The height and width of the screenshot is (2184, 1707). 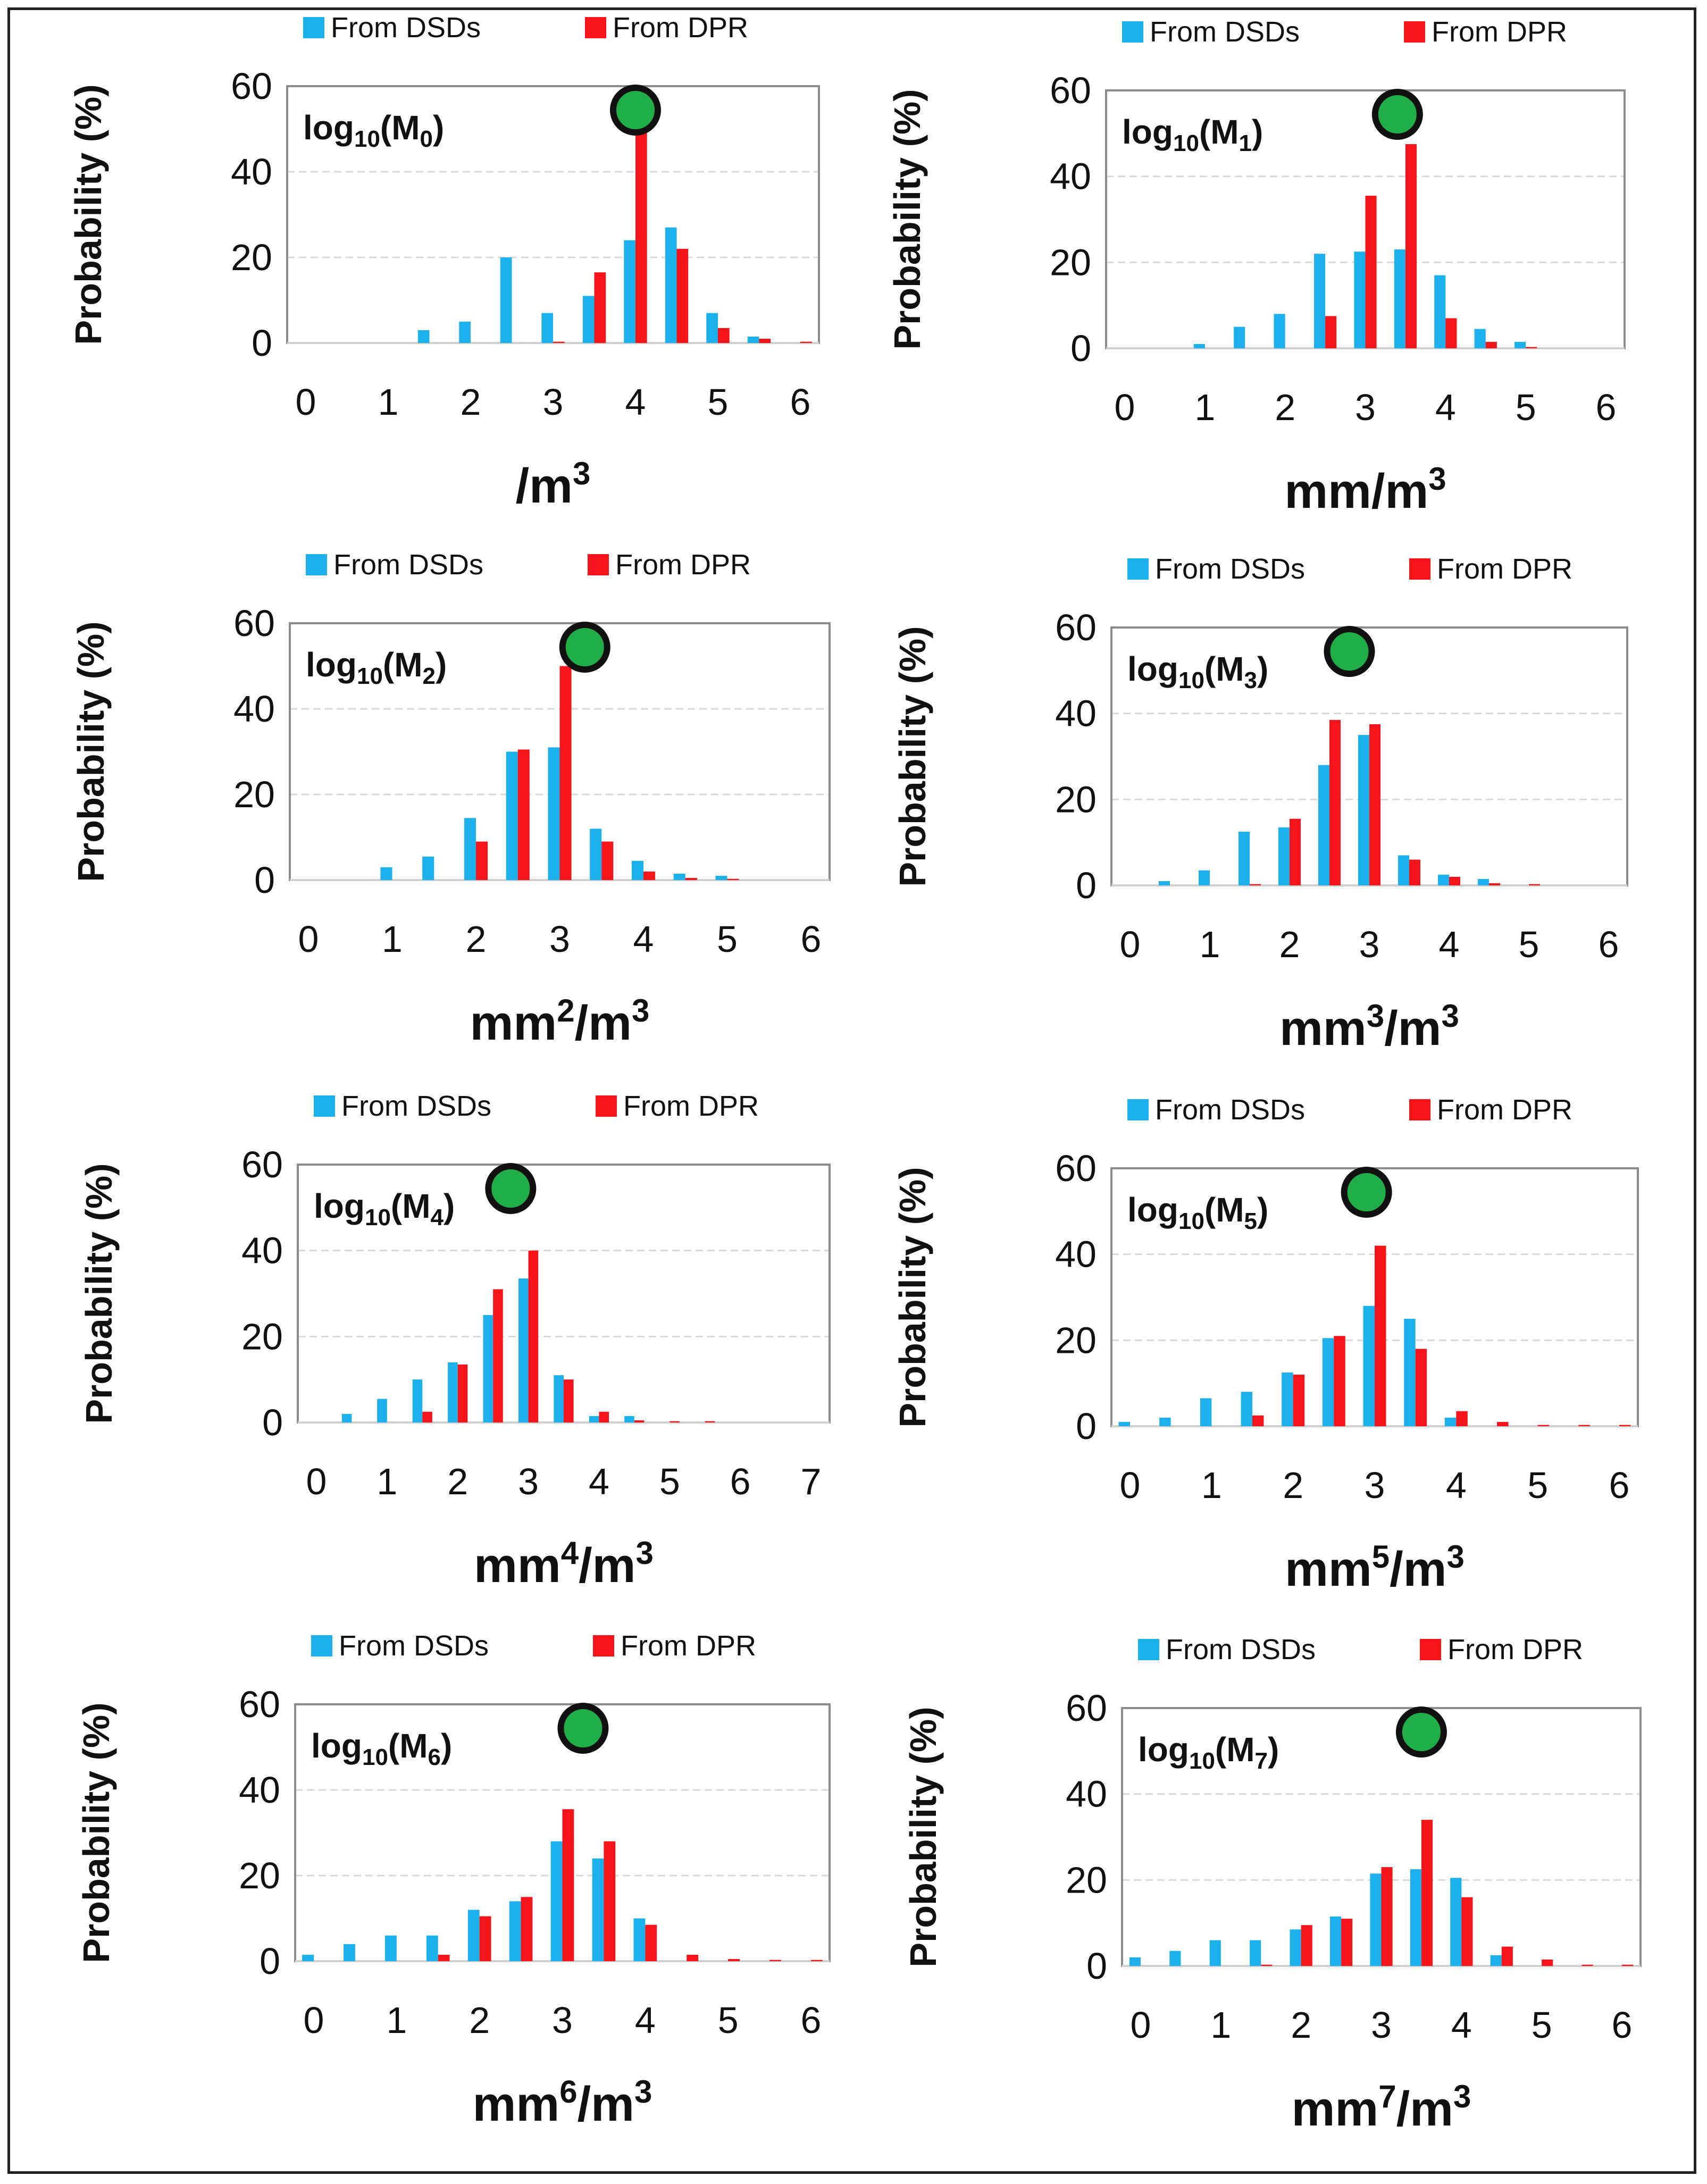 What do you see at coordinates (560, 1021) in the screenshot?
I see `x-axis-title: mm2/m3` at bounding box center [560, 1021].